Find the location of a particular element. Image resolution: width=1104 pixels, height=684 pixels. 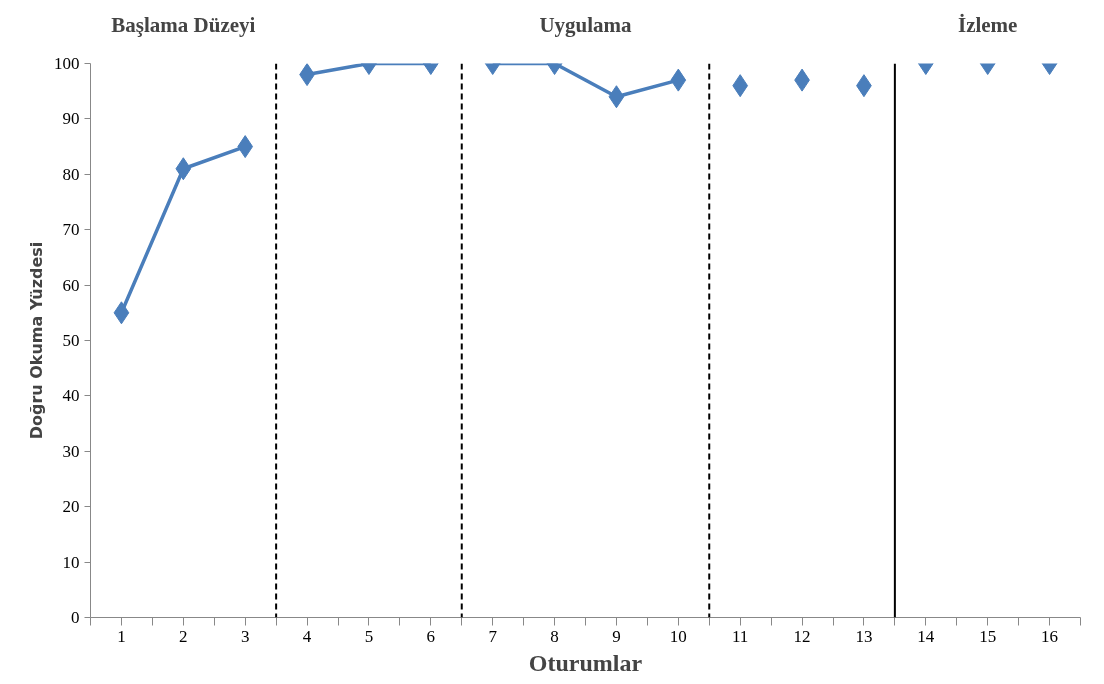

x-tick-label: 13 is located at coordinates (864, 636).